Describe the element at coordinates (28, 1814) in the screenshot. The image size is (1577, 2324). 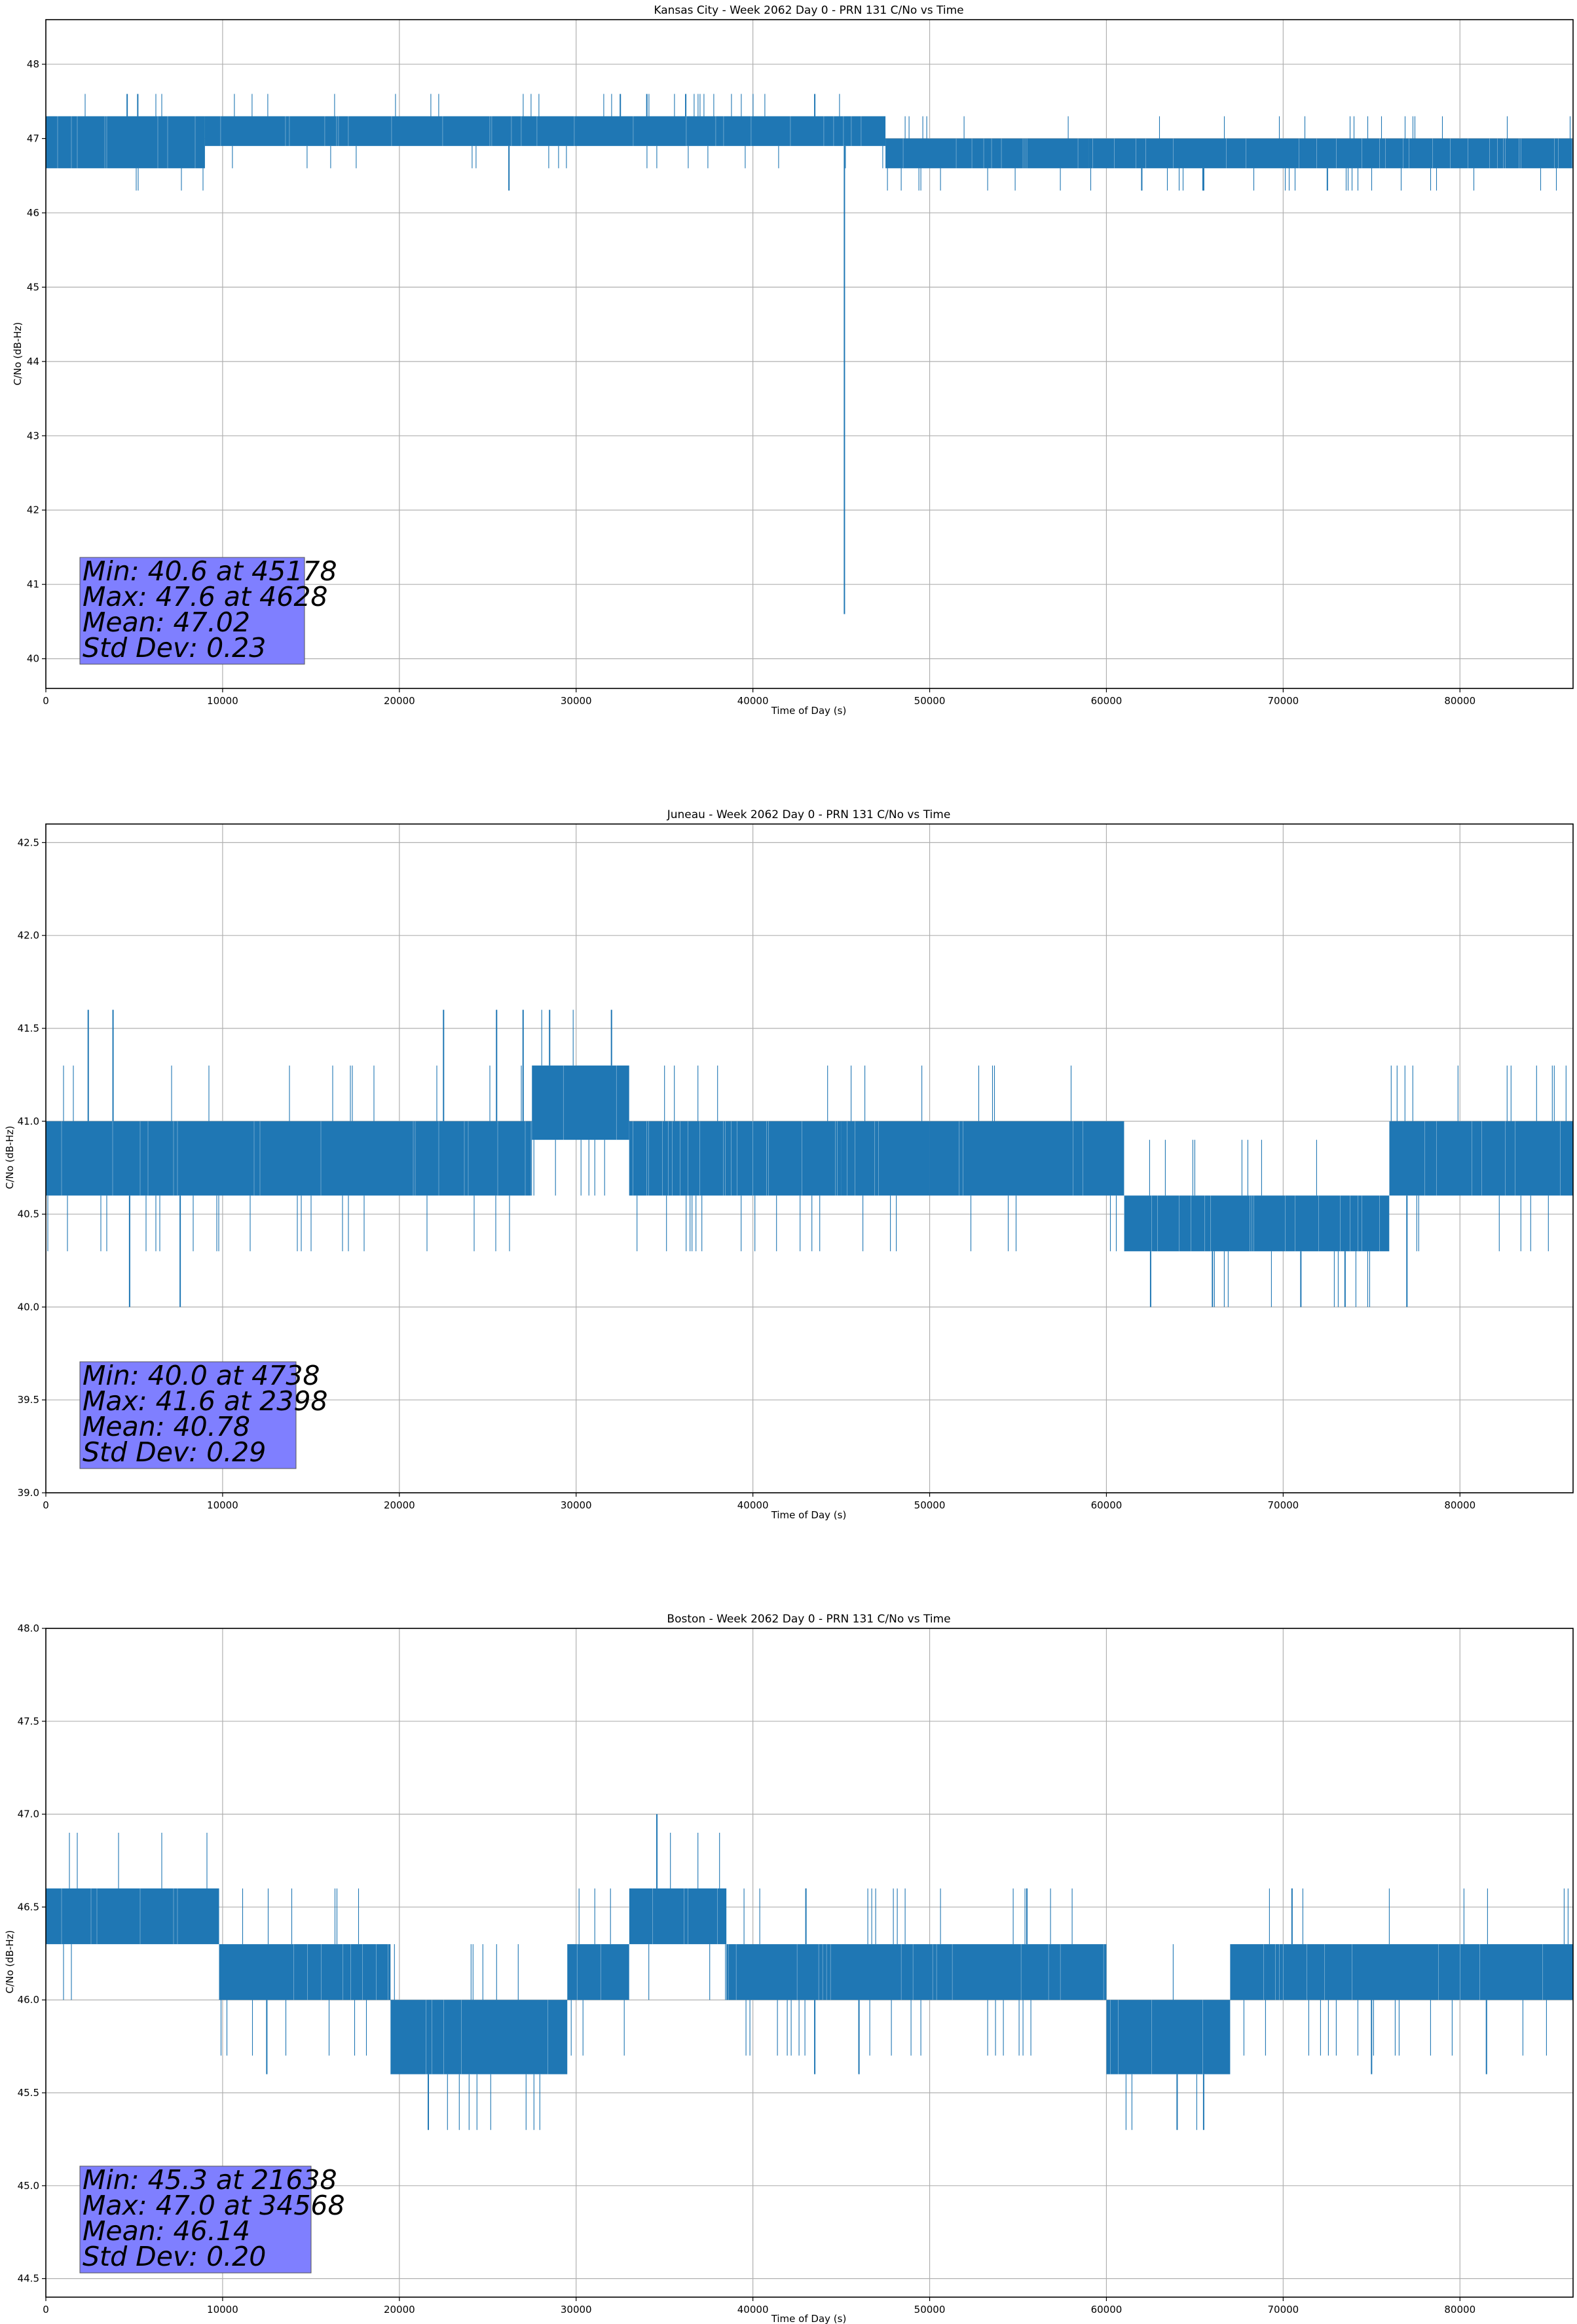
I see `y-tick-label: 47.0` at that location.